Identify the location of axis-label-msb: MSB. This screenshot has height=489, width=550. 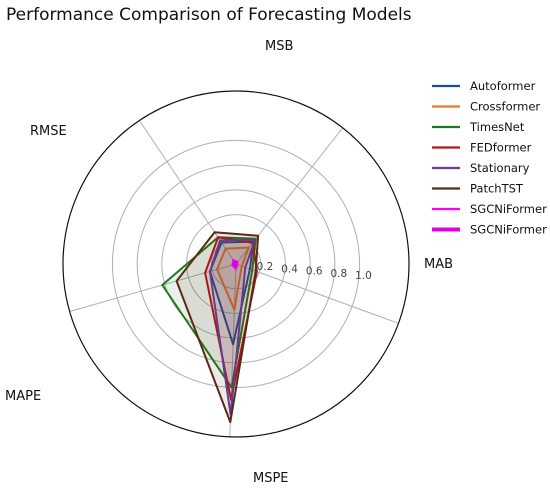
(279, 46).